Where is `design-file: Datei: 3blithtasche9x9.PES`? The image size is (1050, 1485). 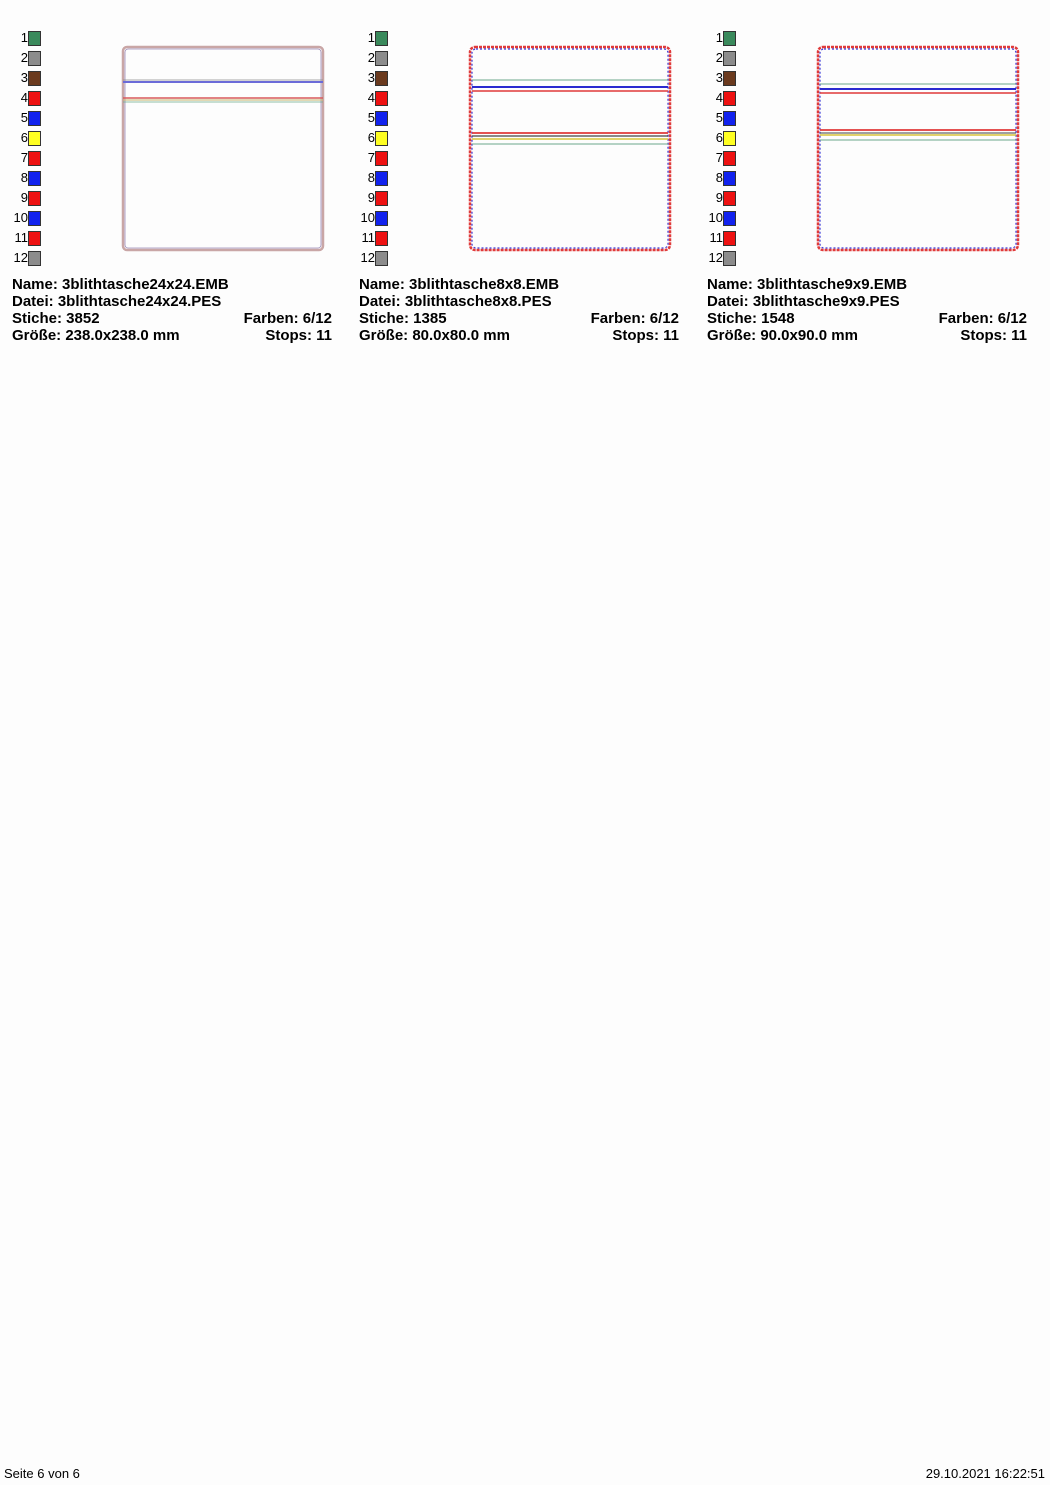
design-file: Datei: 3blithtasche9x9.PES is located at coordinates (803, 301).